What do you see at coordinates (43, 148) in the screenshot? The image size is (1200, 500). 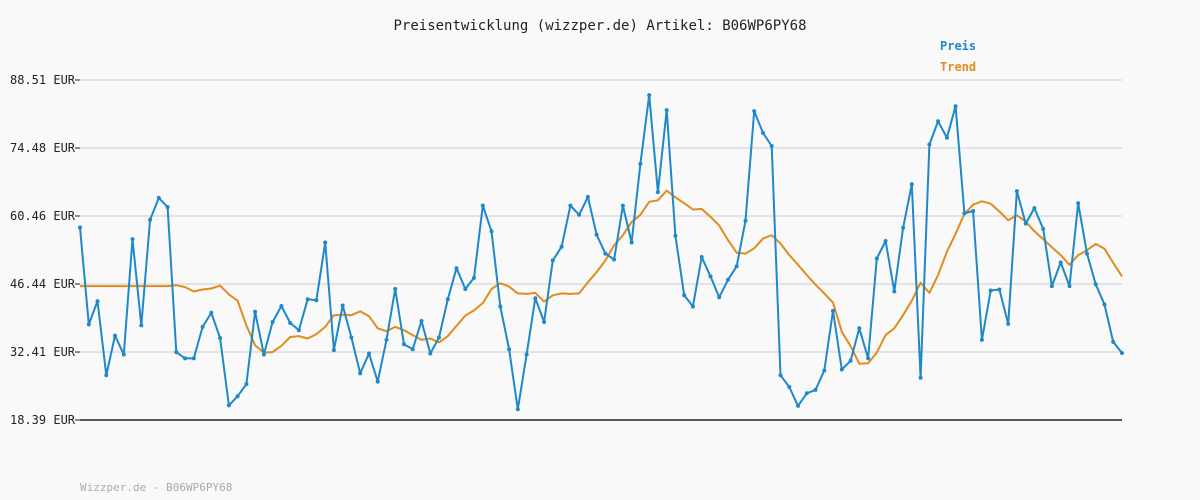 I see `y-tick-label: 74.48 EUR` at bounding box center [43, 148].